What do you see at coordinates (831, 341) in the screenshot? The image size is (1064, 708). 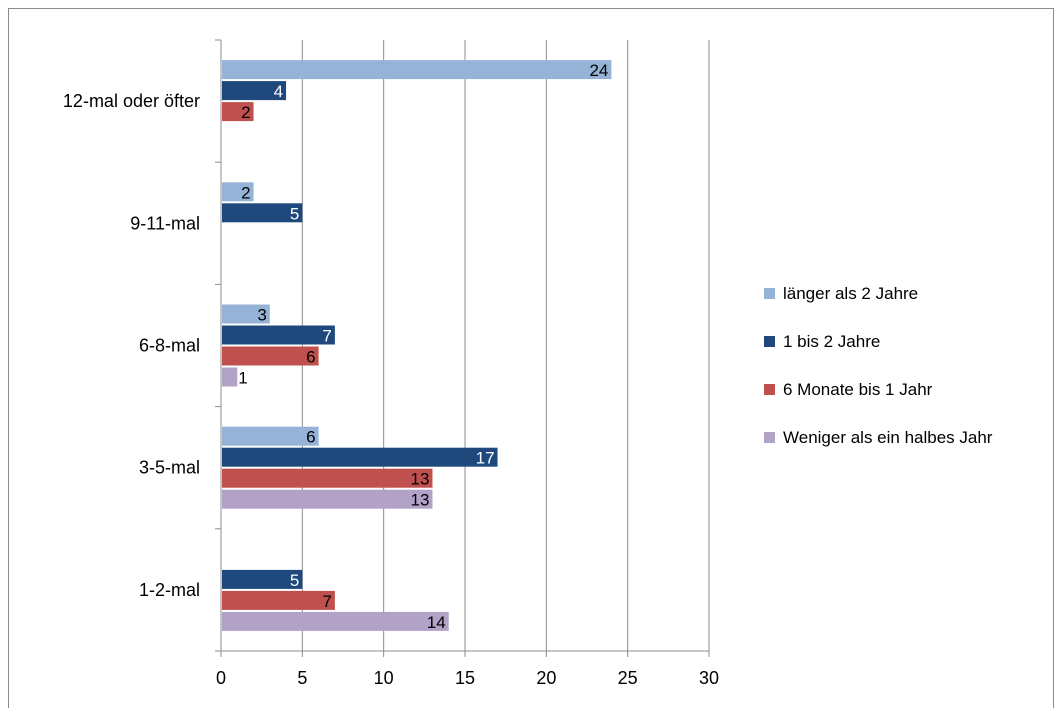 I see `legend-entry: 1 bis 2 Jahre` at bounding box center [831, 341].